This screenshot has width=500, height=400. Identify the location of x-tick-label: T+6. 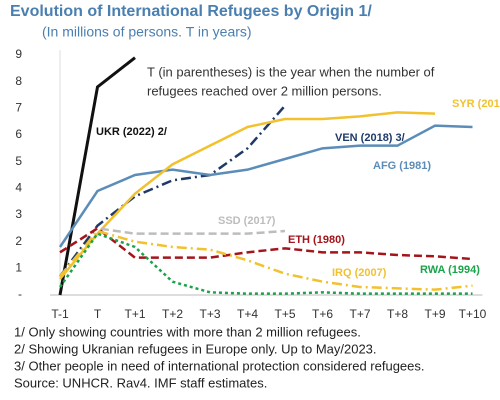
(322, 314).